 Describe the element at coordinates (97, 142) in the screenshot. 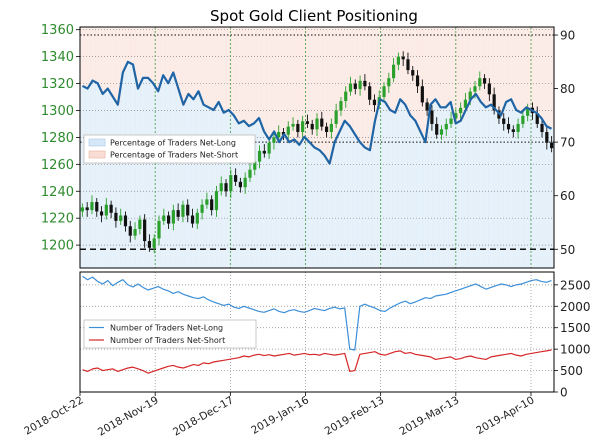

I see `legend-swatch-net-long` at that location.